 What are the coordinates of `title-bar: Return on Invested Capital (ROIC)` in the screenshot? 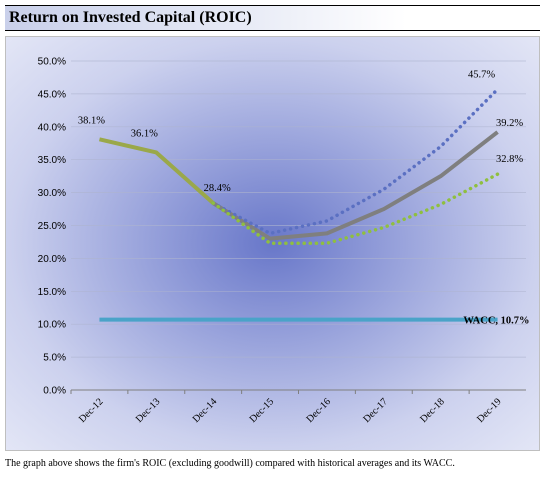 It's located at (272, 18).